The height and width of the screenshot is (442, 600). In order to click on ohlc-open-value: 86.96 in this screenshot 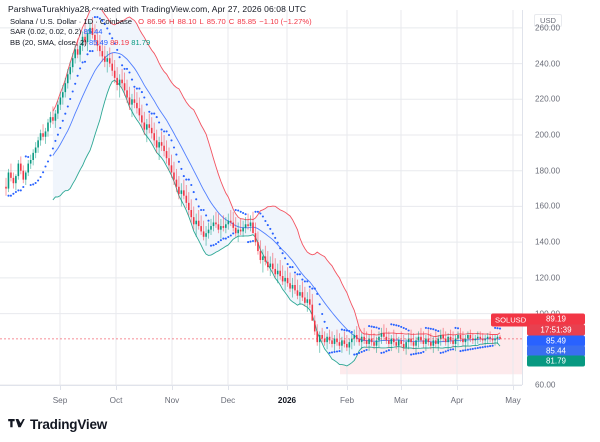, I will do `click(157, 21)`.